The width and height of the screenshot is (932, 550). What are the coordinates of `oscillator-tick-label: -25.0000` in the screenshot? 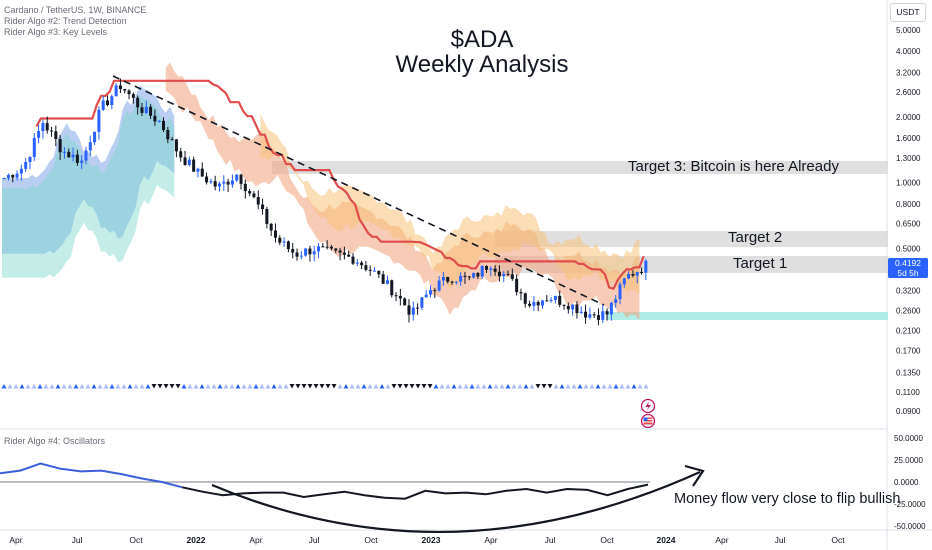 It's located at (910, 504).